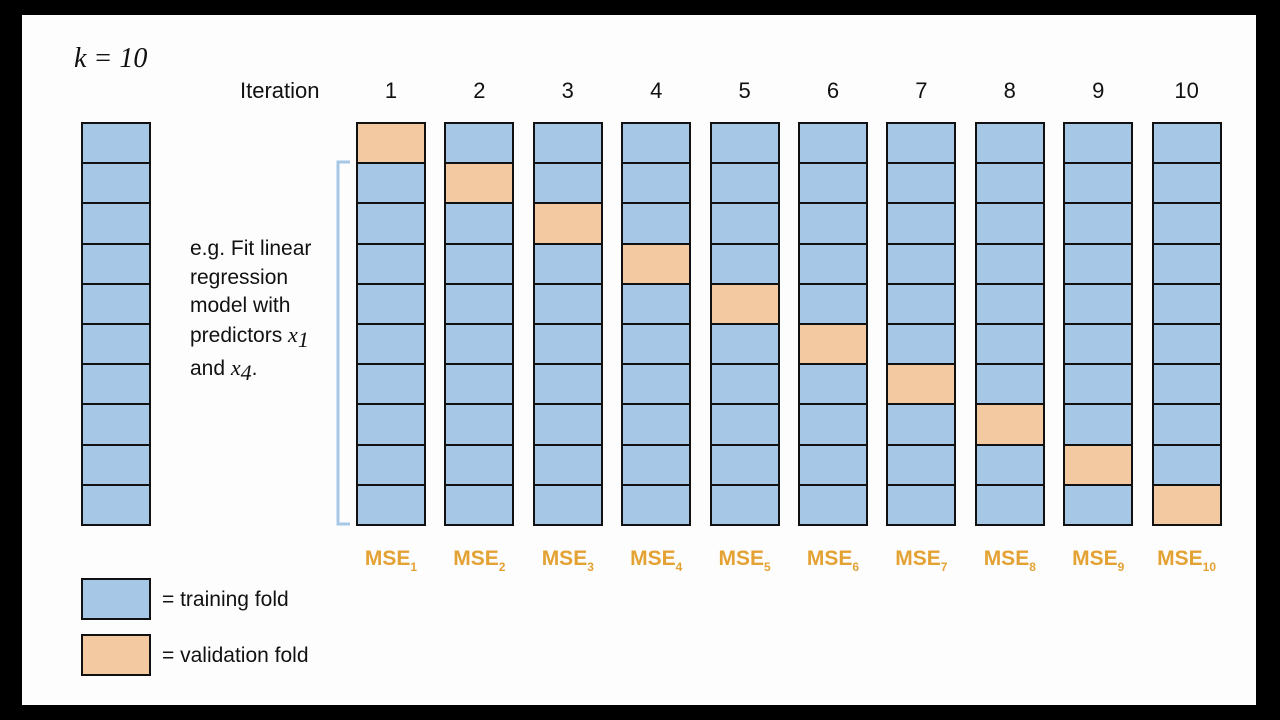  Describe the element at coordinates (656, 90) in the screenshot. I see `iteration-number: 4` at that location.